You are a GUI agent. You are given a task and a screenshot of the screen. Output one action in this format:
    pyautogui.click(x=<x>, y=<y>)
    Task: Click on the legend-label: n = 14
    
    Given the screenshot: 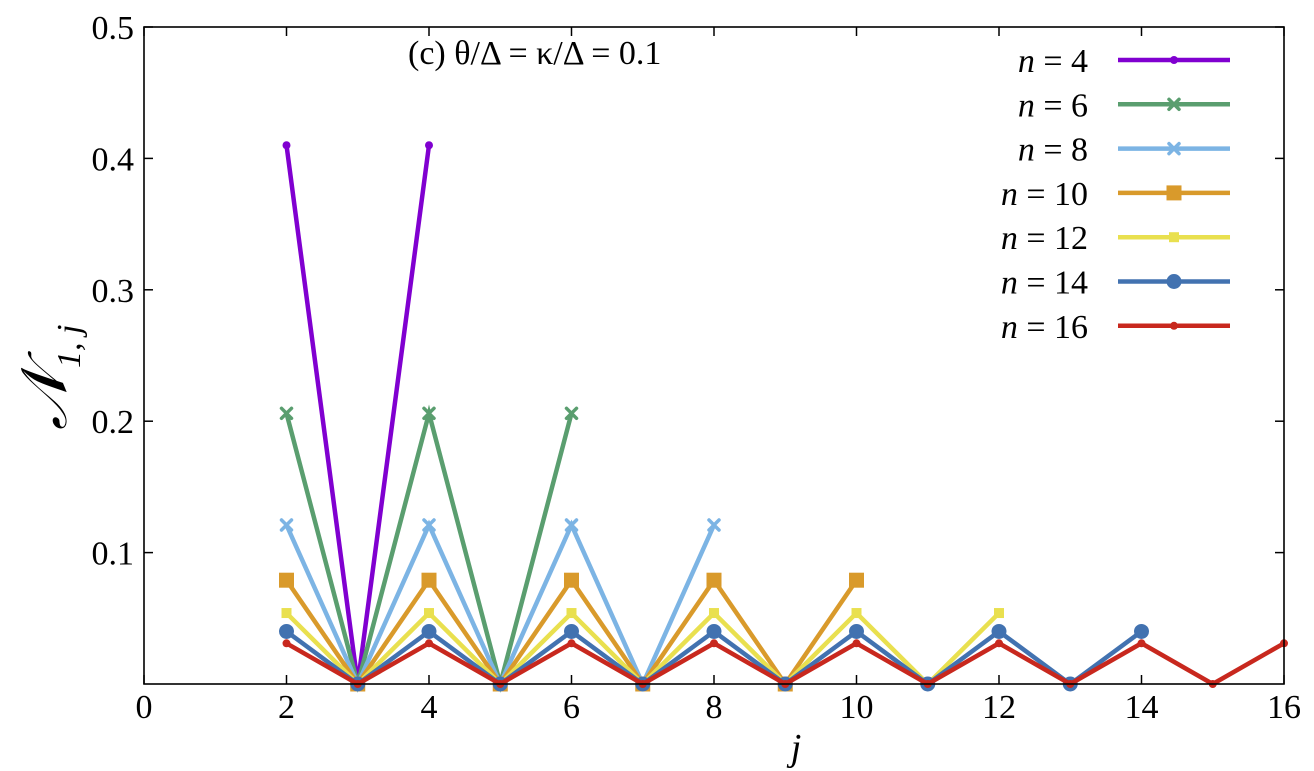 What is the action you would take?
    pyautogui.click(x=1044, y=283)
    